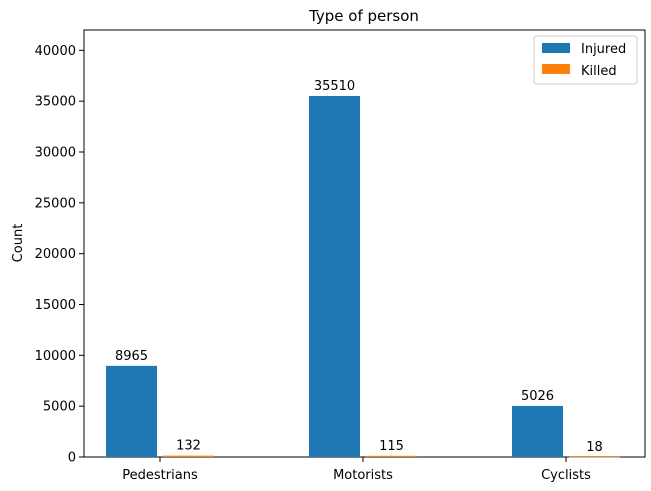 The height and width of the screenshot is (491, 651). What do you see at coordinates (363, 475) in the screenshot?
I see `x-tick-label: Motorists` at bounding box center [363, 475].